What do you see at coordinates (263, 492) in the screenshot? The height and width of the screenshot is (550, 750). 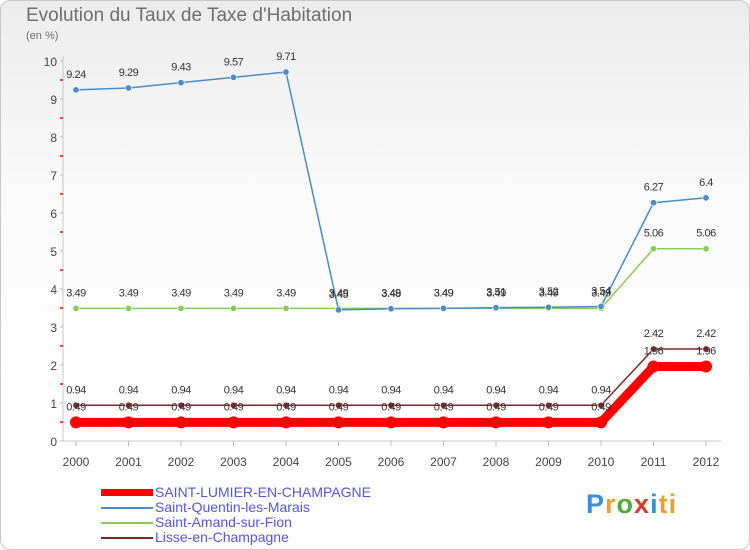 I see `legend-label: SAINT-LUMIER-EN-CHAMPAGNE` at bounding box center [263, 492].